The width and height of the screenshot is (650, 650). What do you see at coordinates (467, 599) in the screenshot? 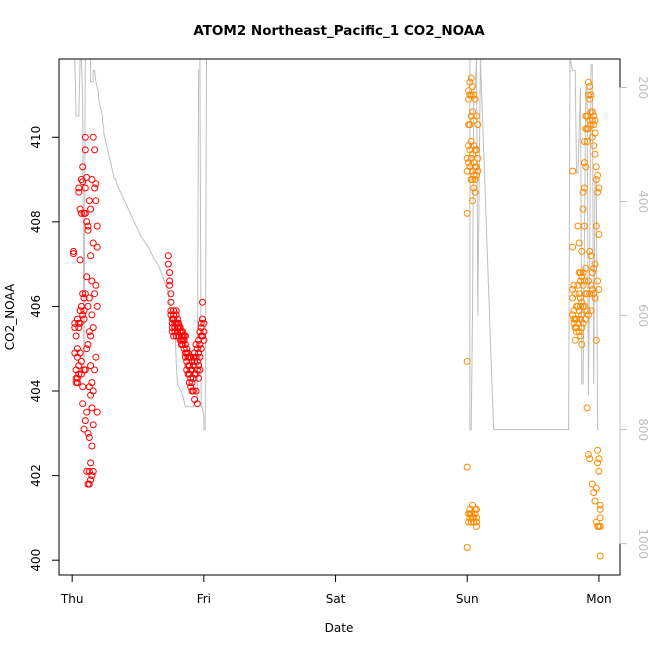
I see `x-tick-label: Sun` at bounding box center [467, 599].